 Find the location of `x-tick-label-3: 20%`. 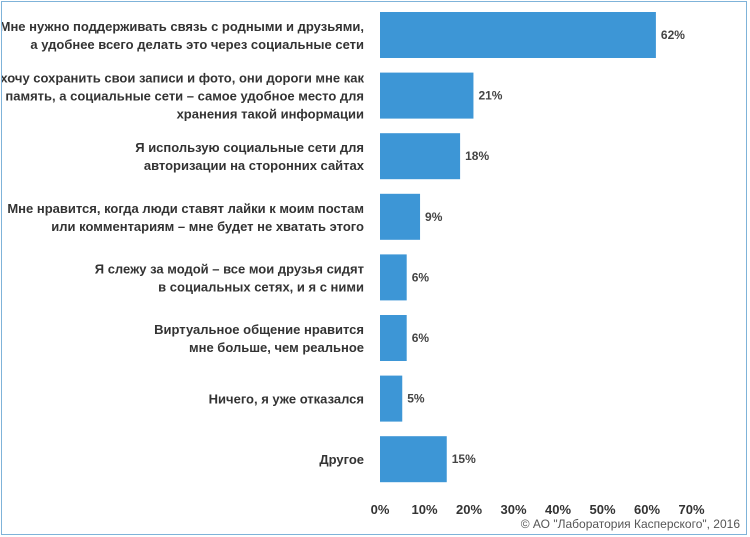

x-tick-label-3: 20% is located at coordinates (469, 509).